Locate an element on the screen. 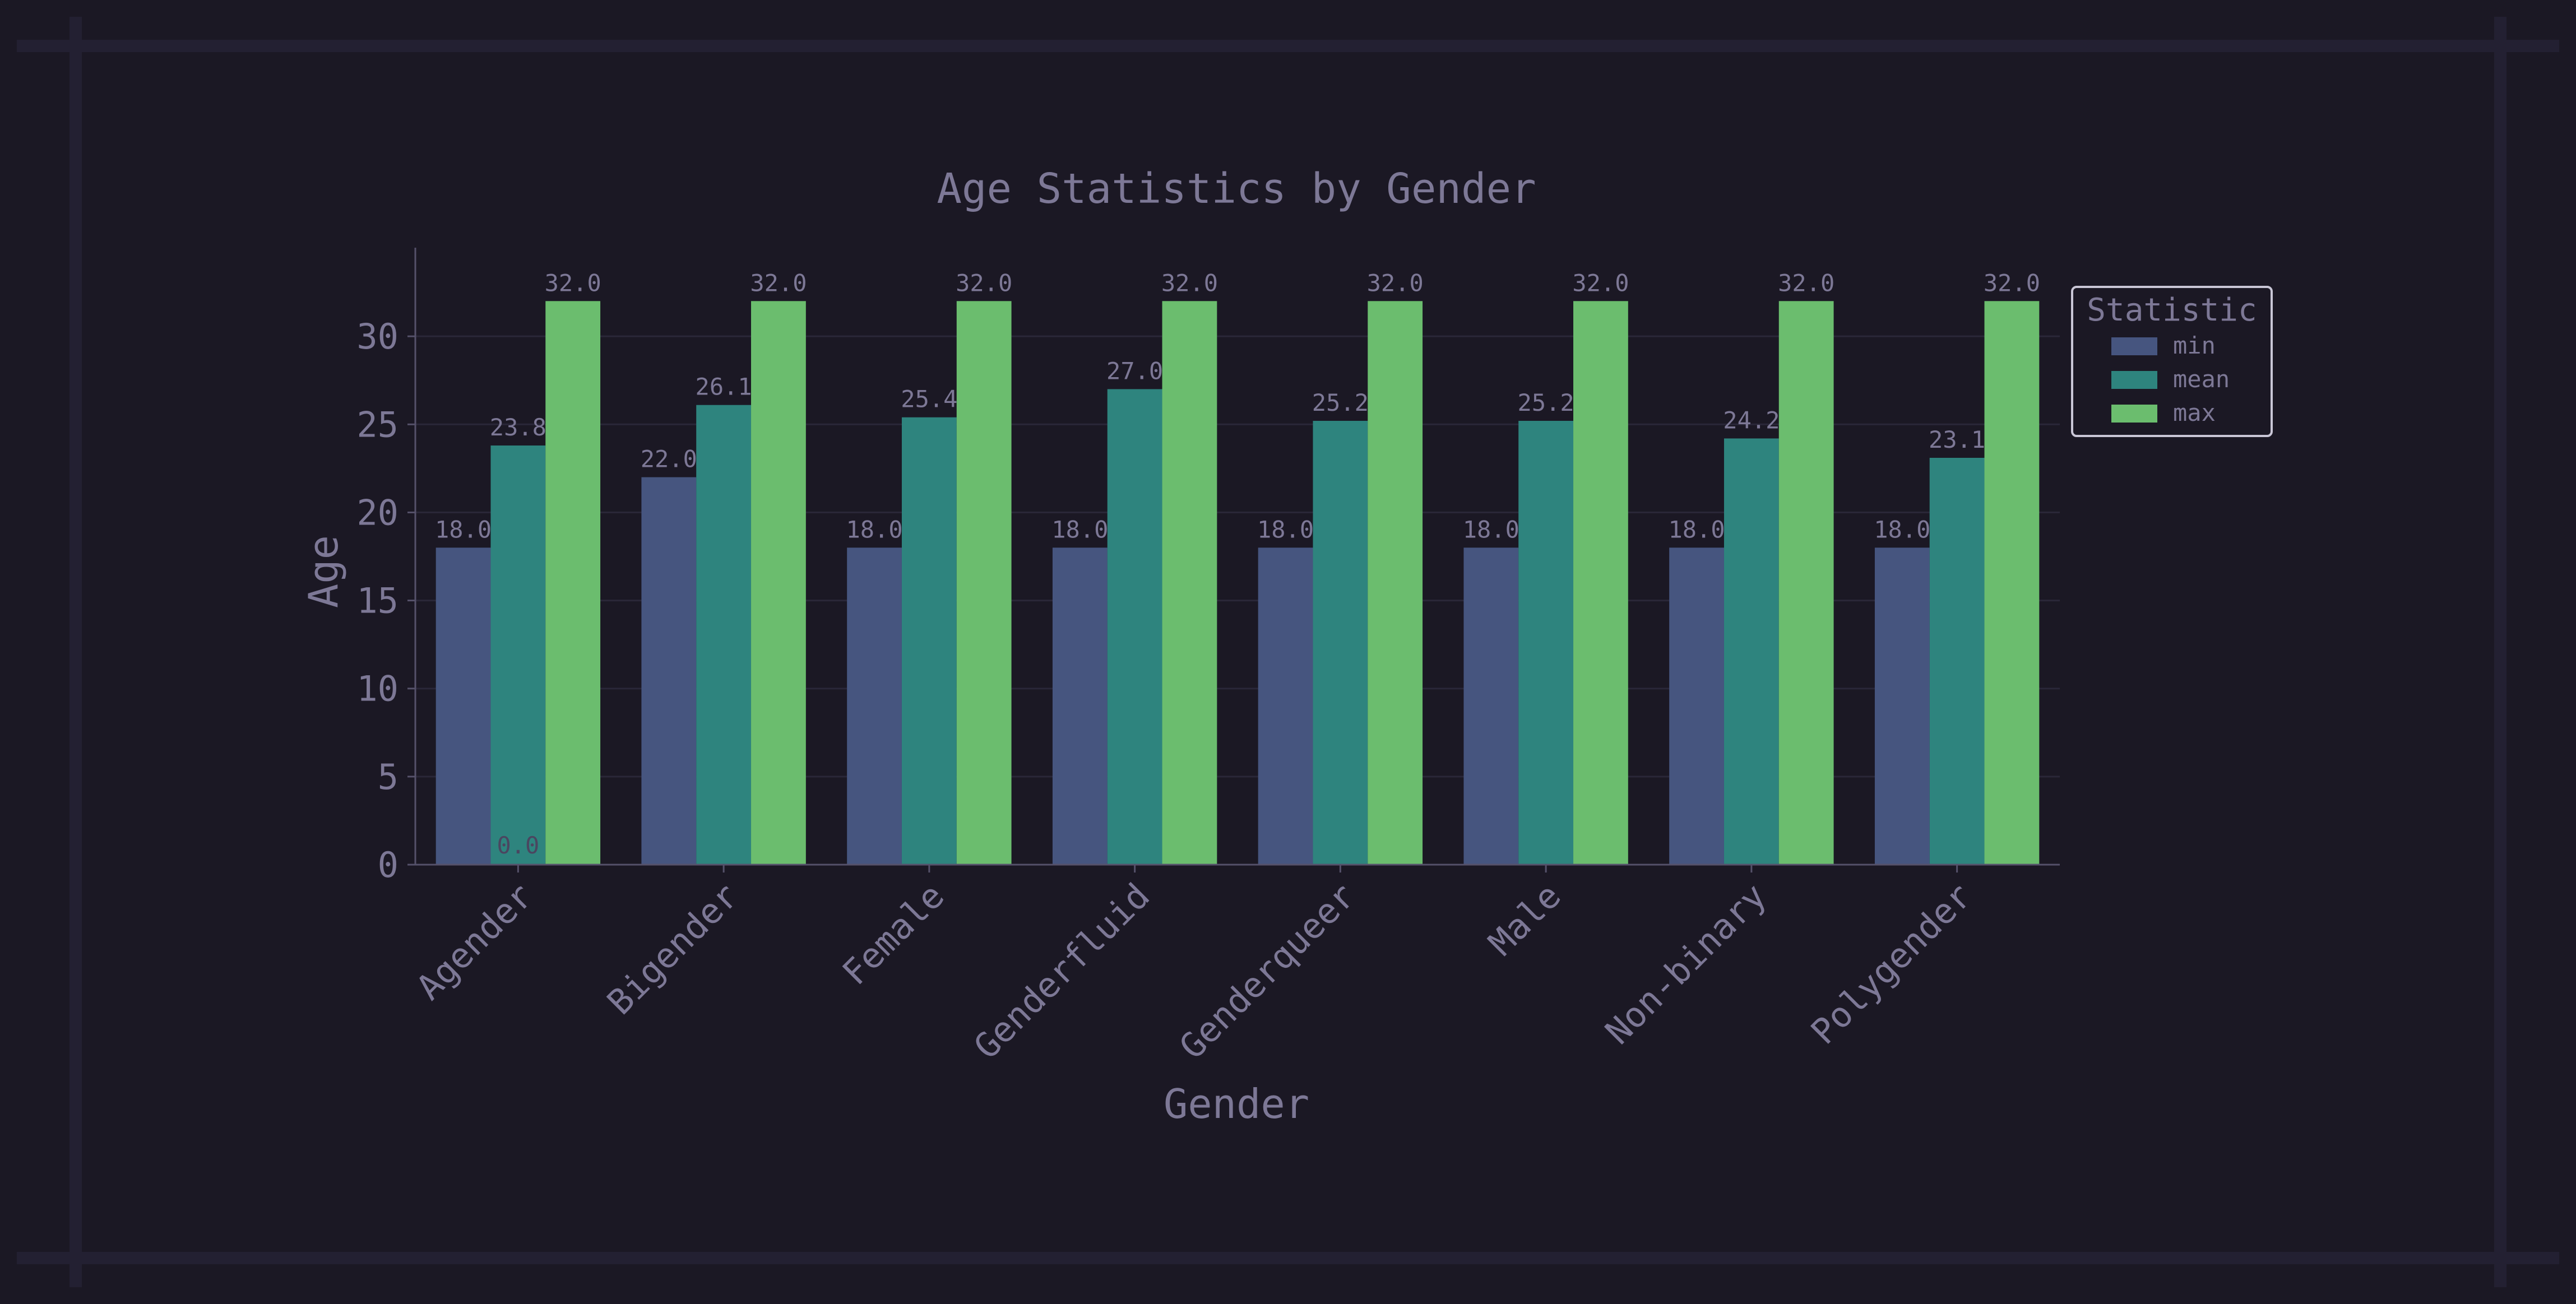  bar-mean-non-binary is located at coordinates (1751, 651).